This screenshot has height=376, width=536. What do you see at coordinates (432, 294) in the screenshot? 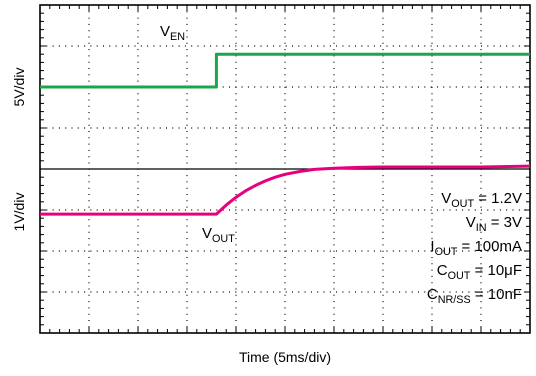
I see `annotation-5-main: C` at bounding box center [432, 294].